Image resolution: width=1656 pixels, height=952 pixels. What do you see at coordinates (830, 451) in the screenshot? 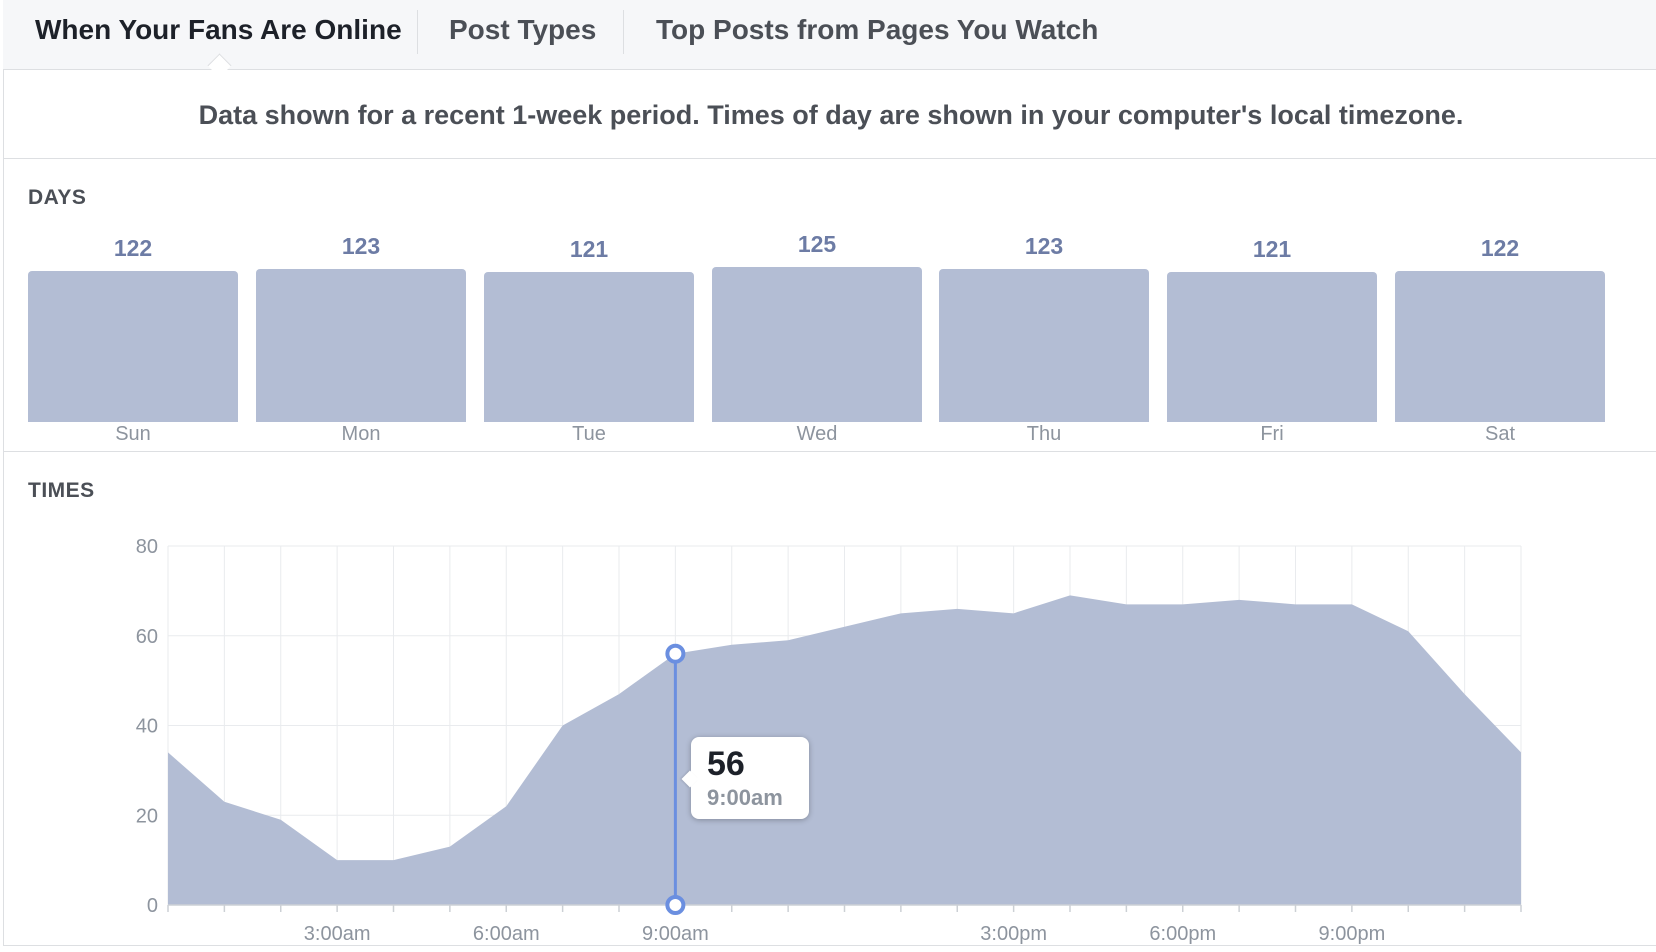
I see `section-divider` at bounding box center [830, 451].